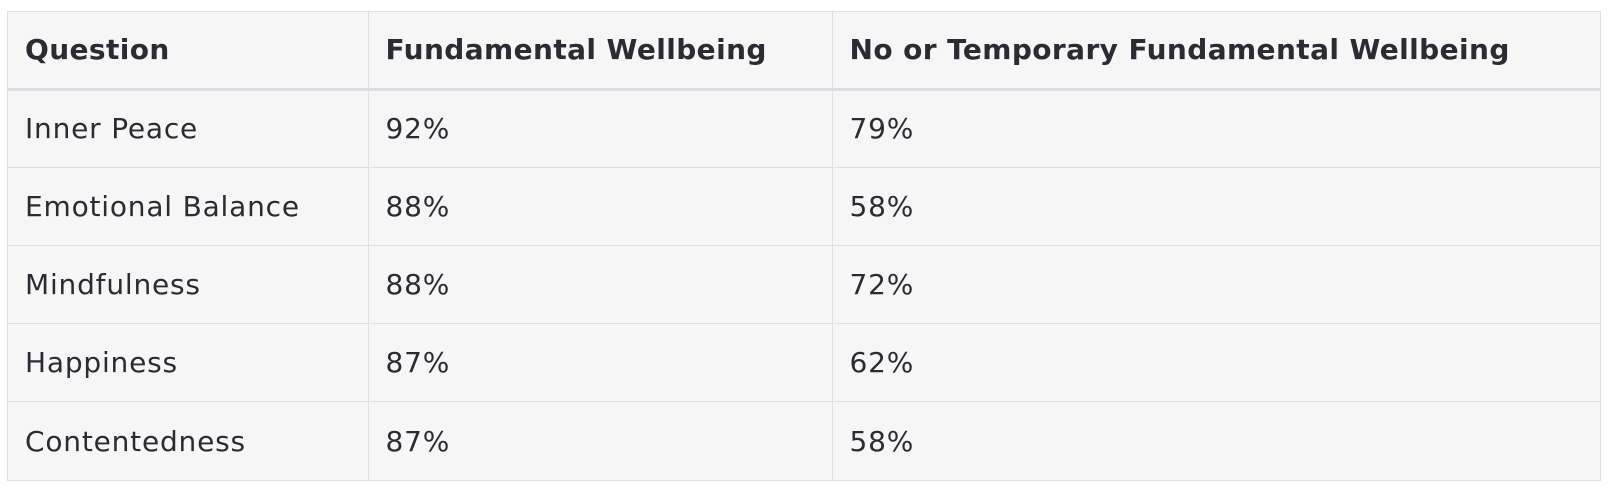  I want to click on no-or-temporary-cell: 72%, so click(1216, 285).